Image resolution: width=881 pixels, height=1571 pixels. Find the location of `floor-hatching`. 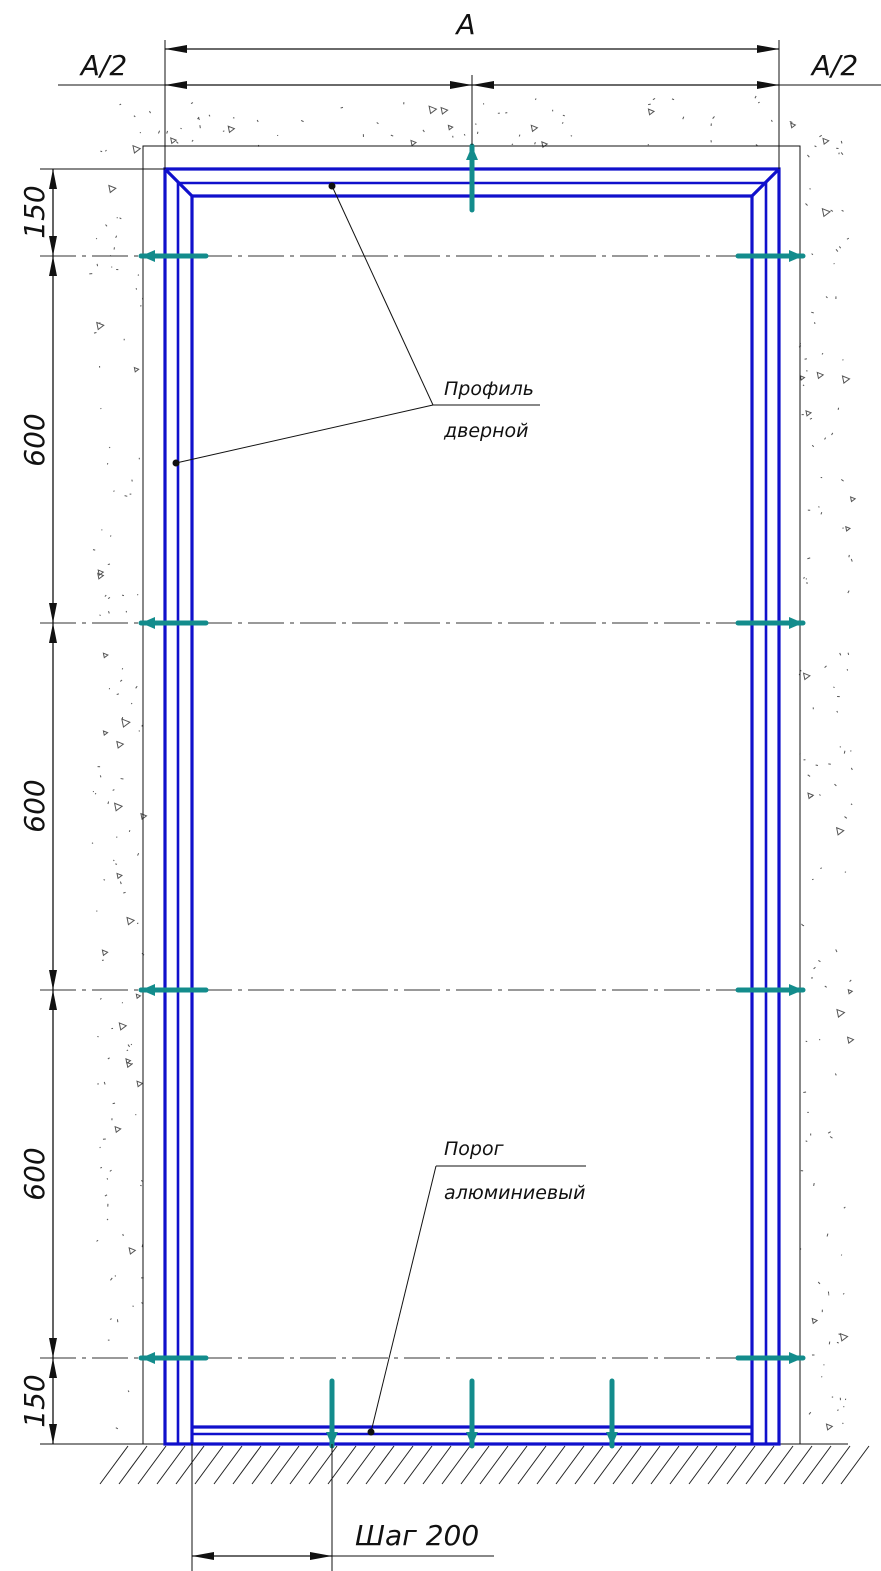

floor-hatching is located at coordinates (482, 1464).